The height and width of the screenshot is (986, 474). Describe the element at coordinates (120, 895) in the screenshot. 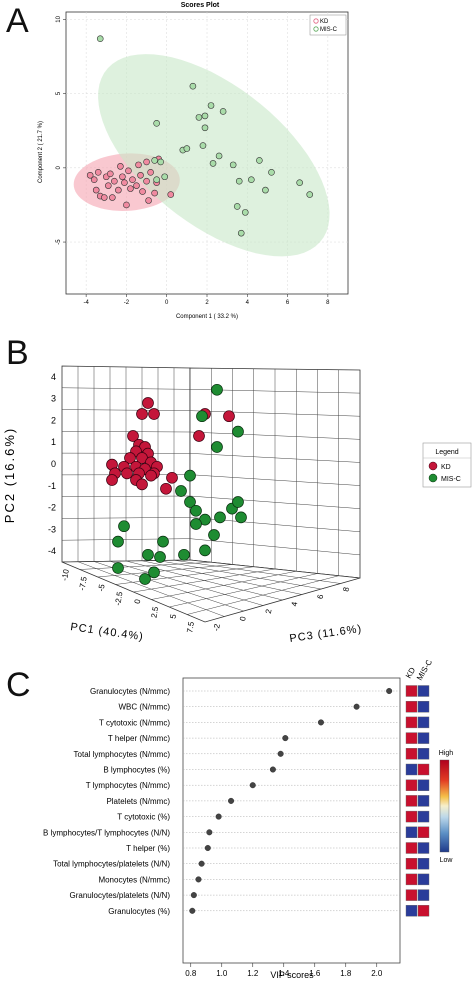

I see `row-label: Granulocytes/platelets (N/N)` at that location.